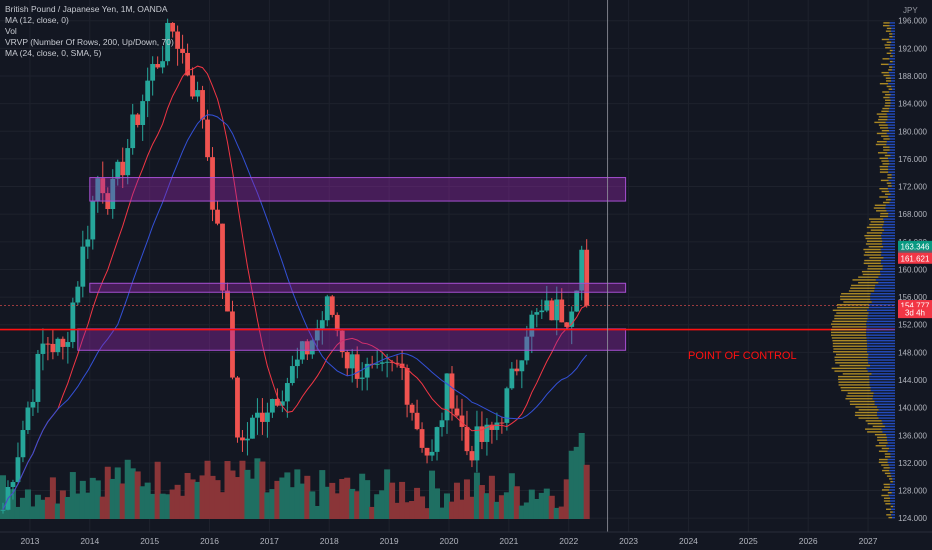  I want to click on legend-ma24: MA (24, close, 0, SMA, 5), so click(53, 53).